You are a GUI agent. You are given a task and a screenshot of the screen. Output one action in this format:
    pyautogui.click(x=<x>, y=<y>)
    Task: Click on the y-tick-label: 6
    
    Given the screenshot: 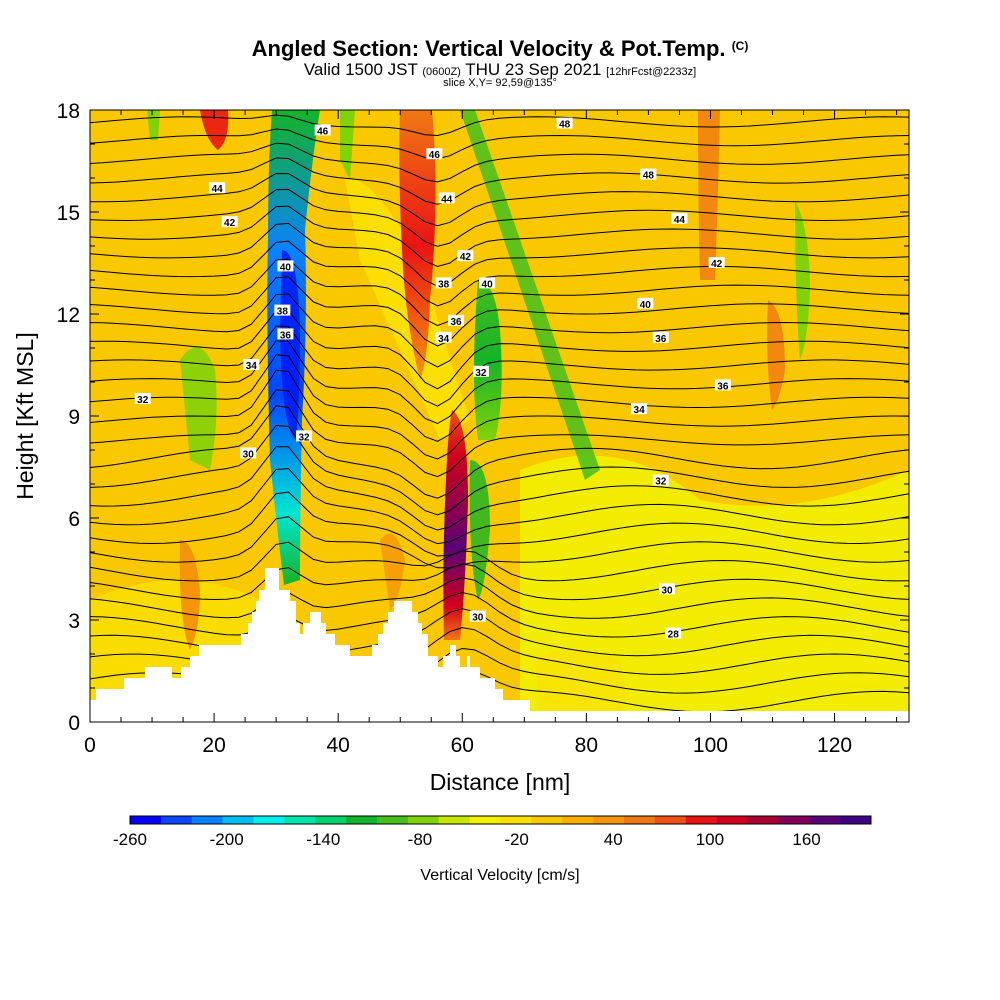 What is the action you would take?
    pyautogui.click(x=74, y=519)
    